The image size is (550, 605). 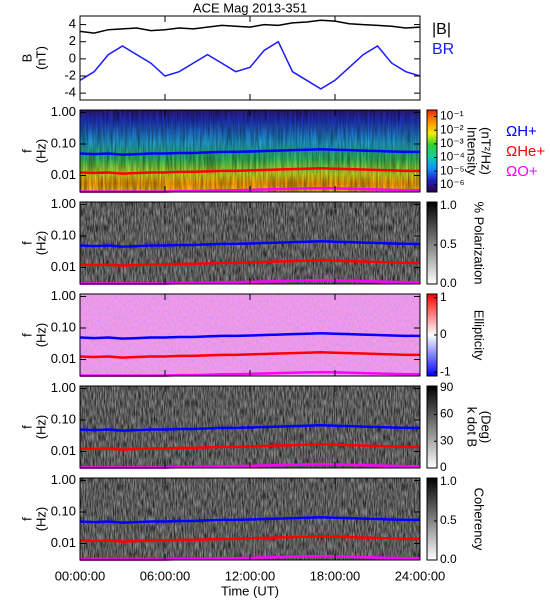 What do you see at coordinates (525, 151) in the screenshot?
I see `legend-entry: ΩHe+` at bounding box center [525, 151].